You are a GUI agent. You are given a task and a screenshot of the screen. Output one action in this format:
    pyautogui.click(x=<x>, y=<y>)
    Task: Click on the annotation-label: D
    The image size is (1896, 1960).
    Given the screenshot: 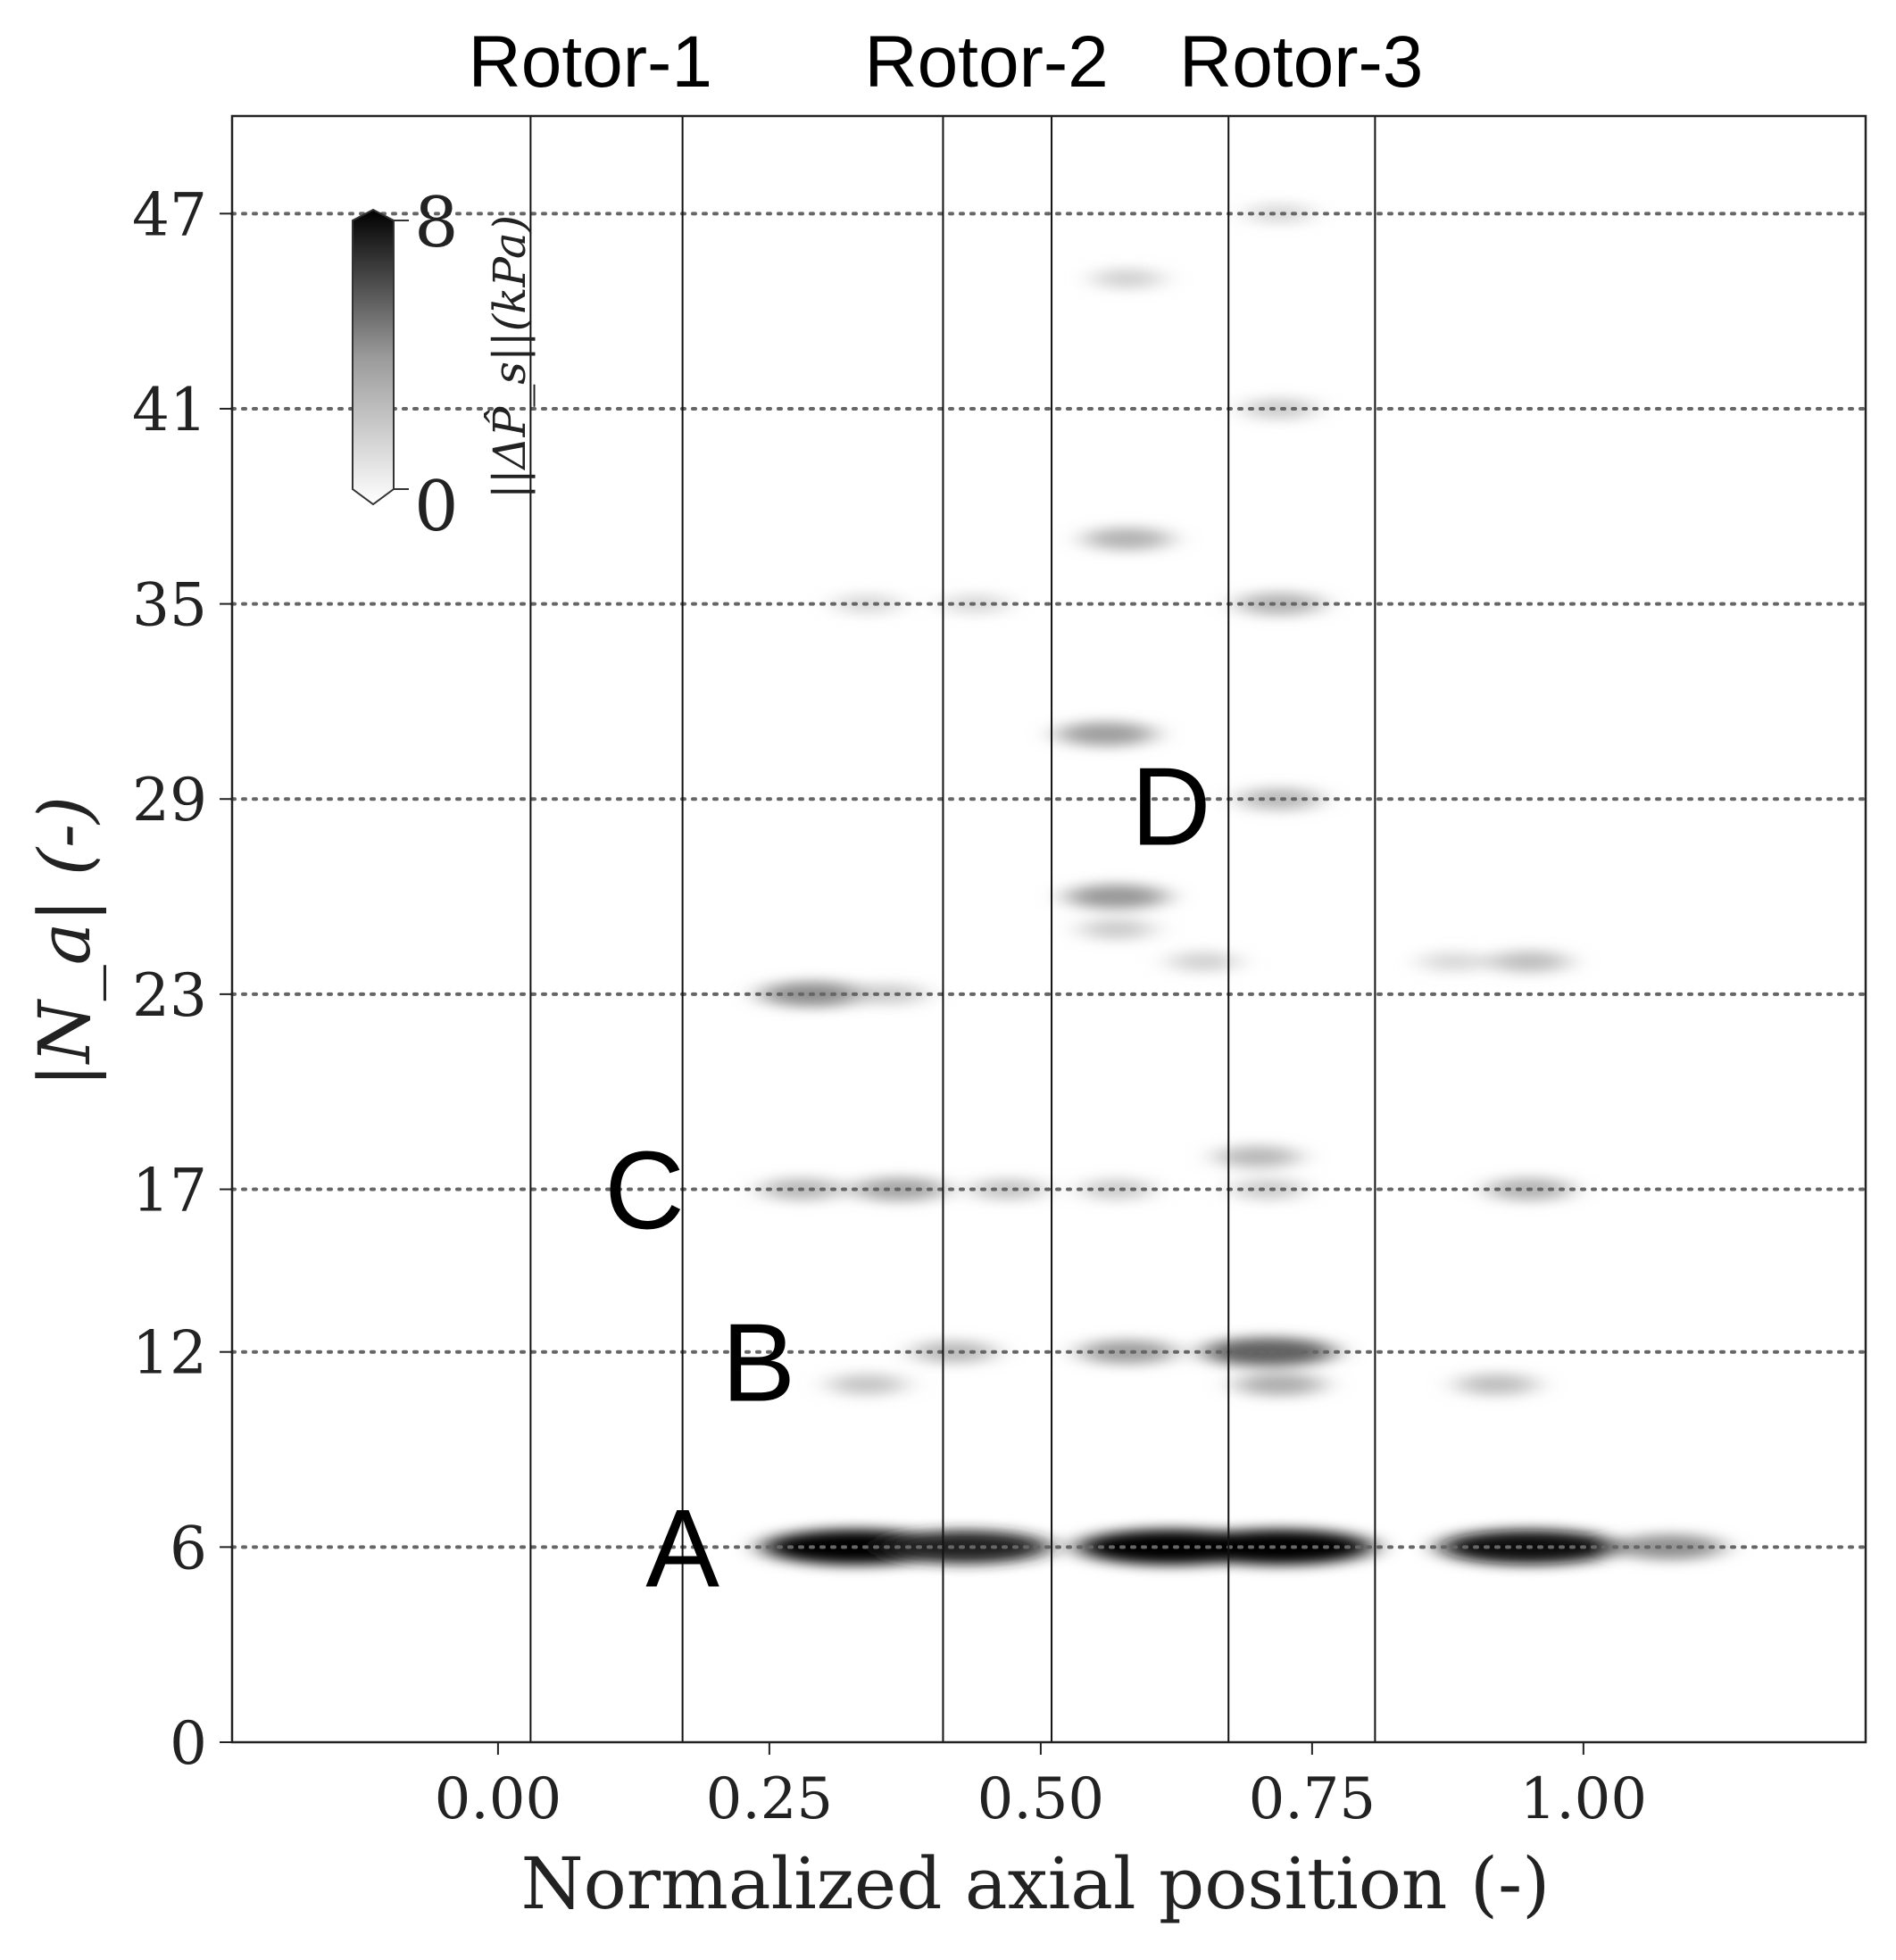 What is the action you would take?
    pyautogui.click(x=1171, y=807)
    